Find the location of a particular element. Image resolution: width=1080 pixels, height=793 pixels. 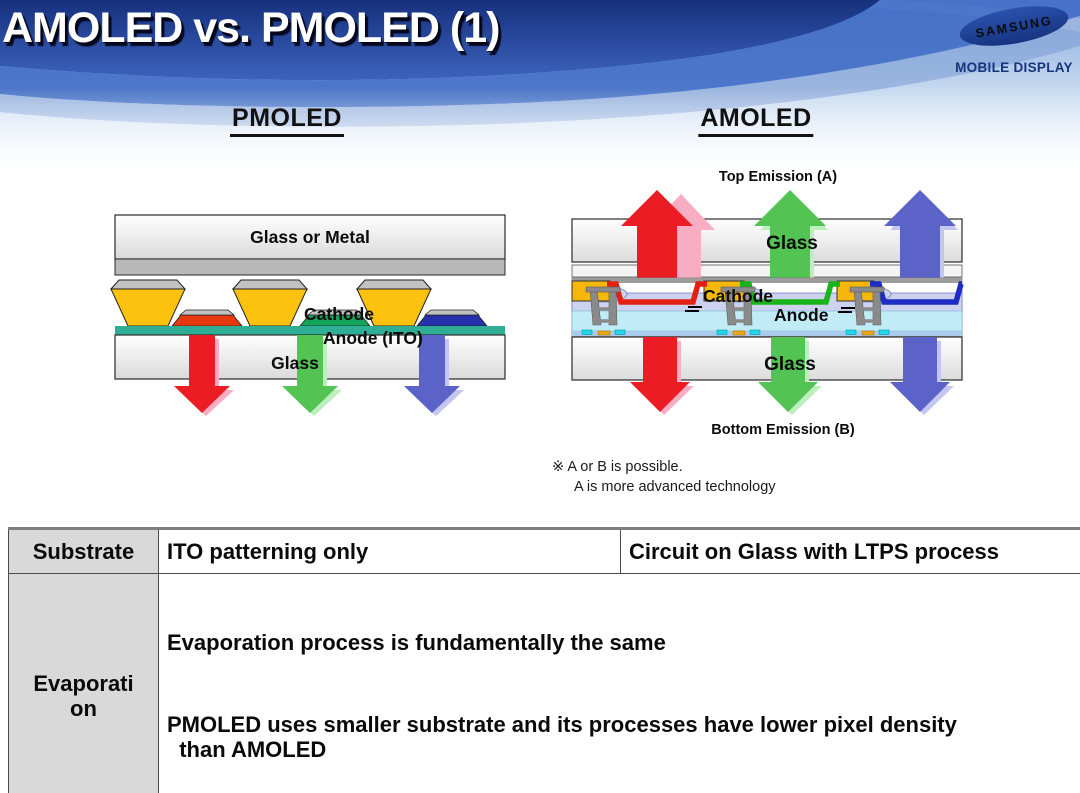

amoled-anode-label: Anode is located at coordinates (801, 315).